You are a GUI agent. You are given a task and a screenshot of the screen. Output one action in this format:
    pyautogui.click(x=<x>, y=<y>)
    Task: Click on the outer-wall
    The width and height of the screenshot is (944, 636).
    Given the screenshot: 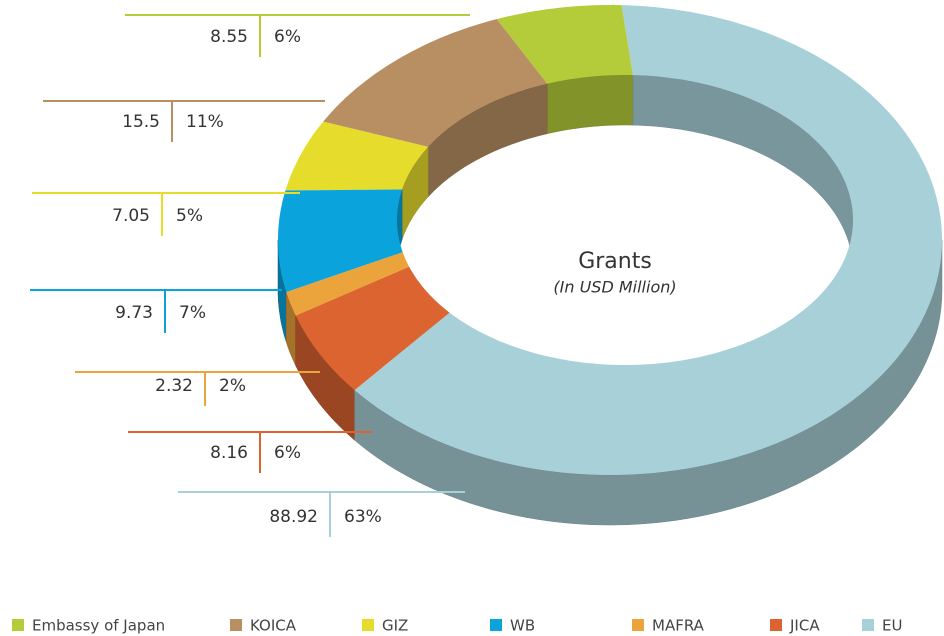 What is the action you would take?
    pyautogui.click(x=291, y=329)
    